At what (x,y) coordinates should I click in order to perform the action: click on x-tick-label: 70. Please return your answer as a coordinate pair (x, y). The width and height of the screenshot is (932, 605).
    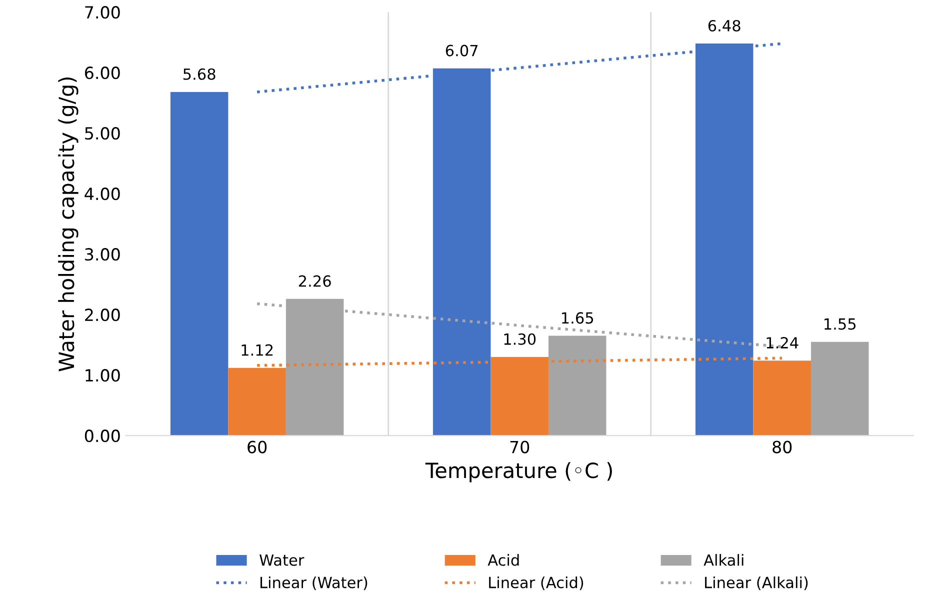
    Looking at the image, I should click on (520, 447).